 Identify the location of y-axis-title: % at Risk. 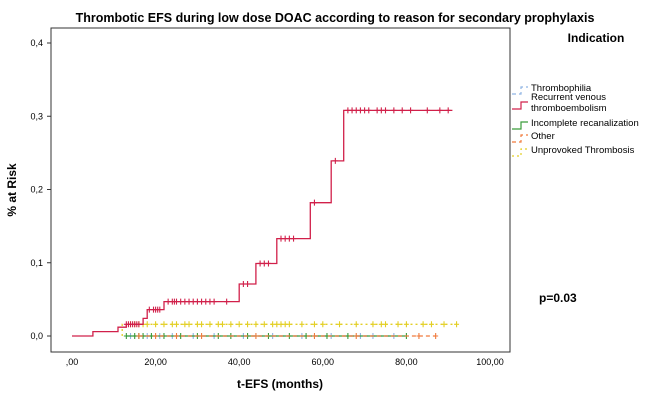
(12, 190).